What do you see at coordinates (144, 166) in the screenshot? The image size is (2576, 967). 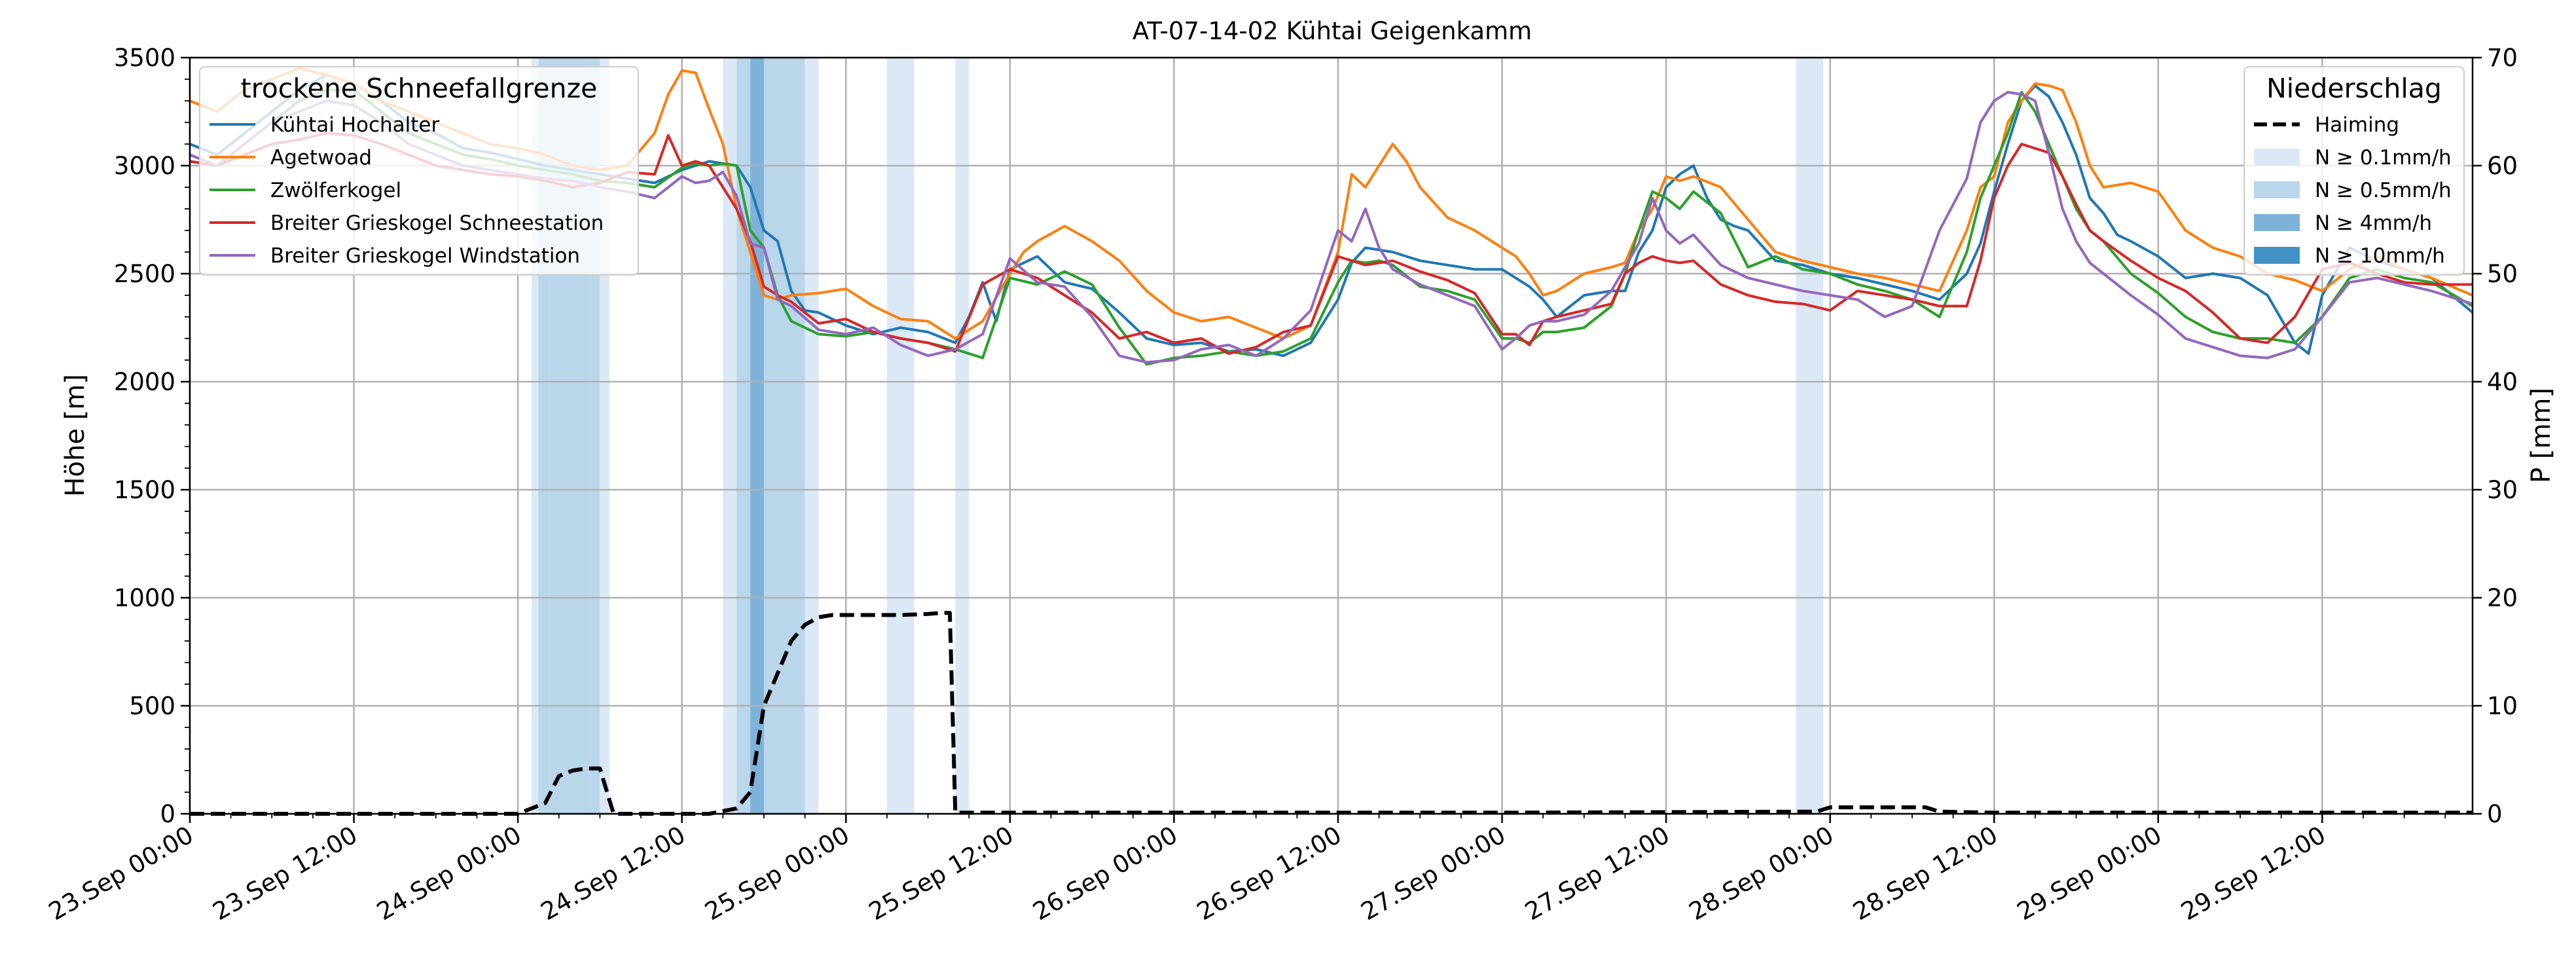 I see `y-left-tick-label-6: 3000` at bounding box center [144, 166].